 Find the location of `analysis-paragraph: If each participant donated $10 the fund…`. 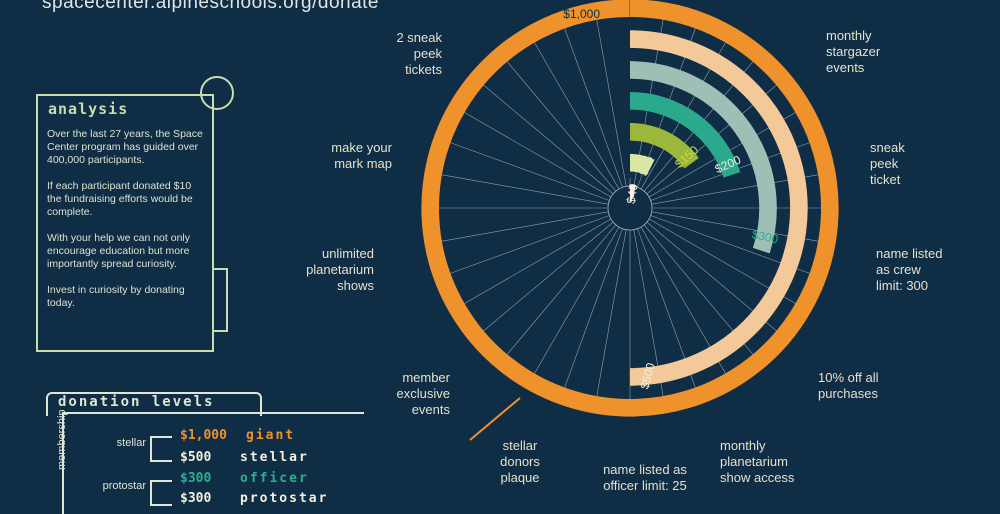

analysis-paragraph: If each participant donated $10 the fund… is located at coordinates (127, 199).